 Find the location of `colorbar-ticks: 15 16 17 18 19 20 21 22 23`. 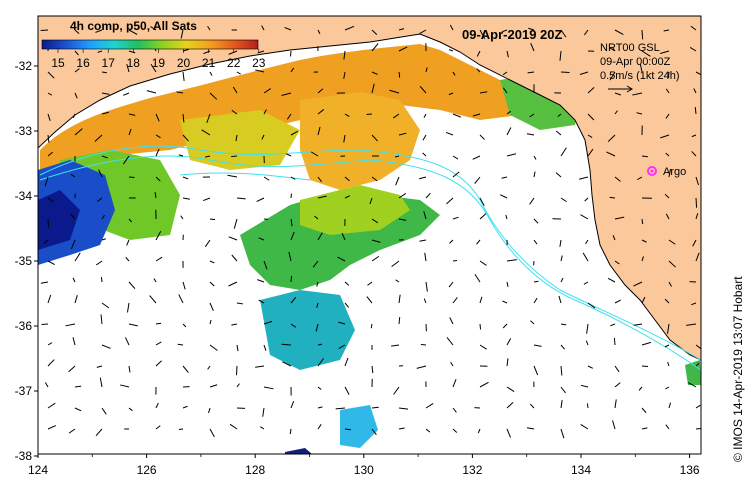

colorbar-ticks: 15 16 17 18 19 20 21 22 23 is located at coordinates (158, 59).